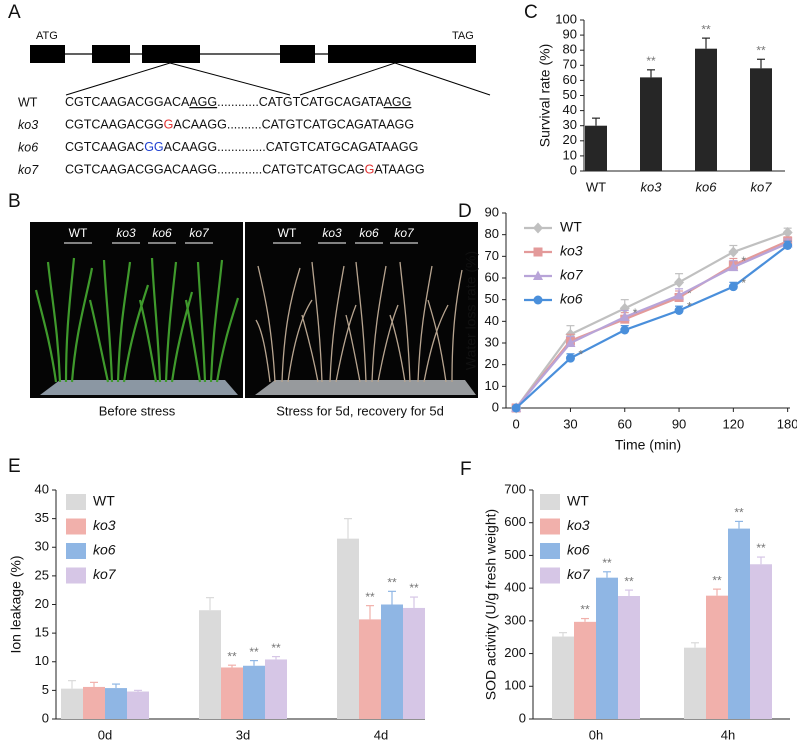 The image size is (797, 741). What do you see at coordinates (399, 170) in the screenshot?
I see `sequence-segment: ATAAGG` at bounding box center [399, 170].